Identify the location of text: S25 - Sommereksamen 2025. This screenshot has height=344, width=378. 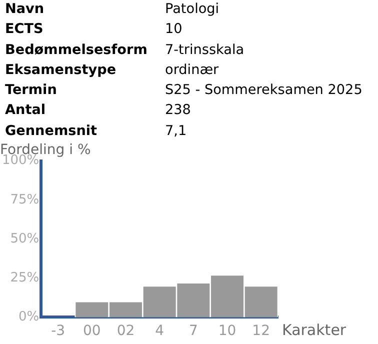
(264, 90).